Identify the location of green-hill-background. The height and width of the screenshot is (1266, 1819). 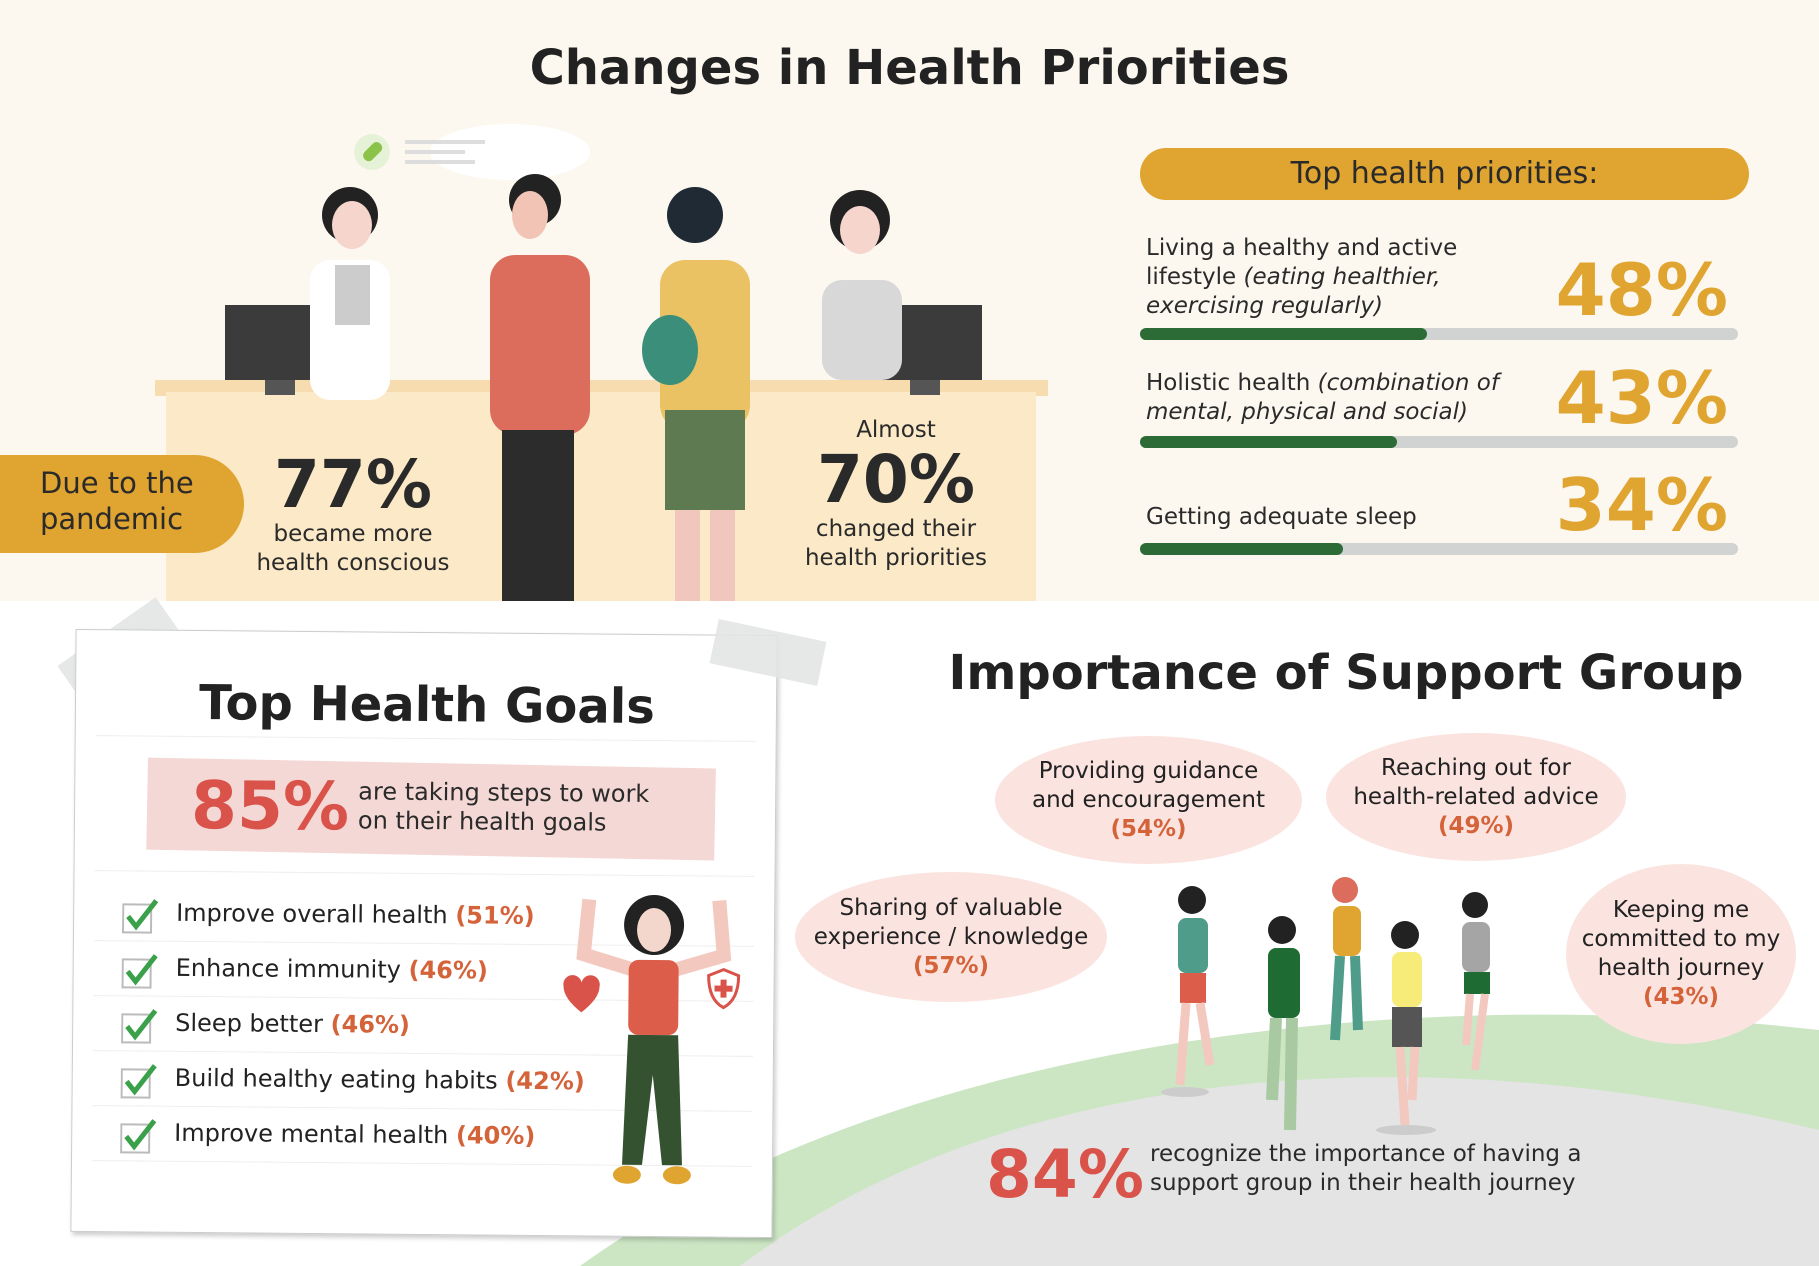
(1199, 1140).